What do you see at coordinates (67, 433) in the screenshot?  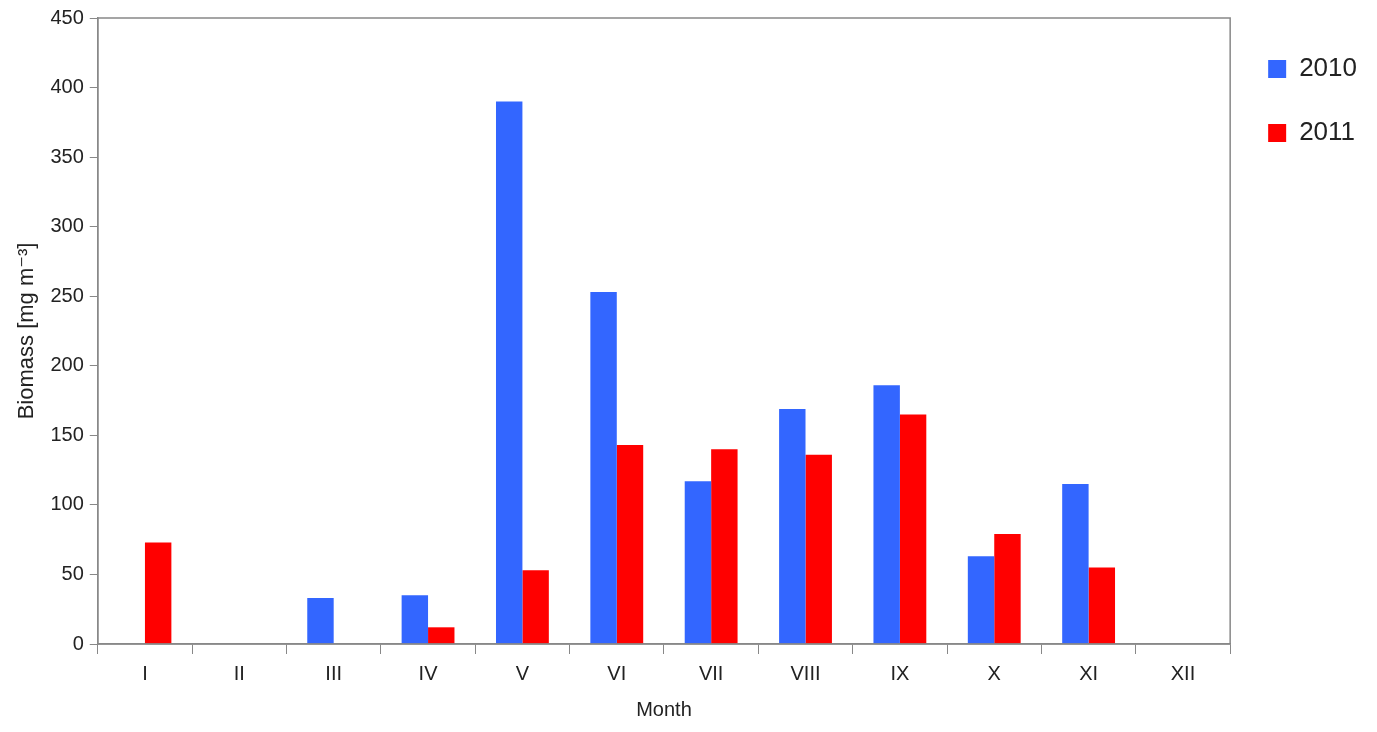 I see `y-tick-label: 150` at bounding box center [67, 433].